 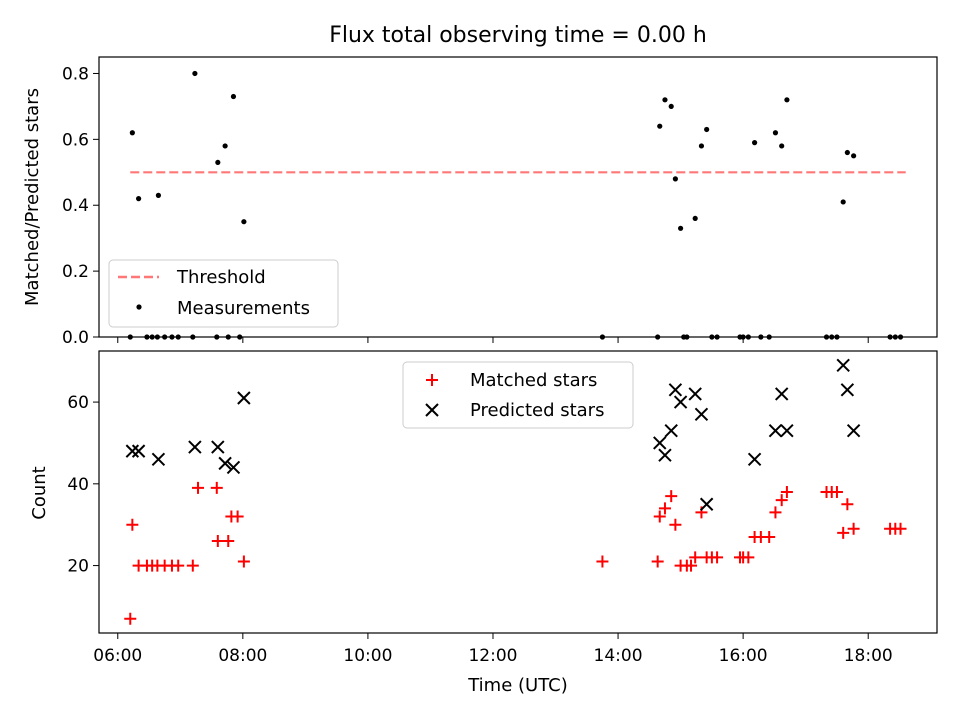 I want to click on count-legend: Matched stars Predicted stars, so click(x=518, y=395).